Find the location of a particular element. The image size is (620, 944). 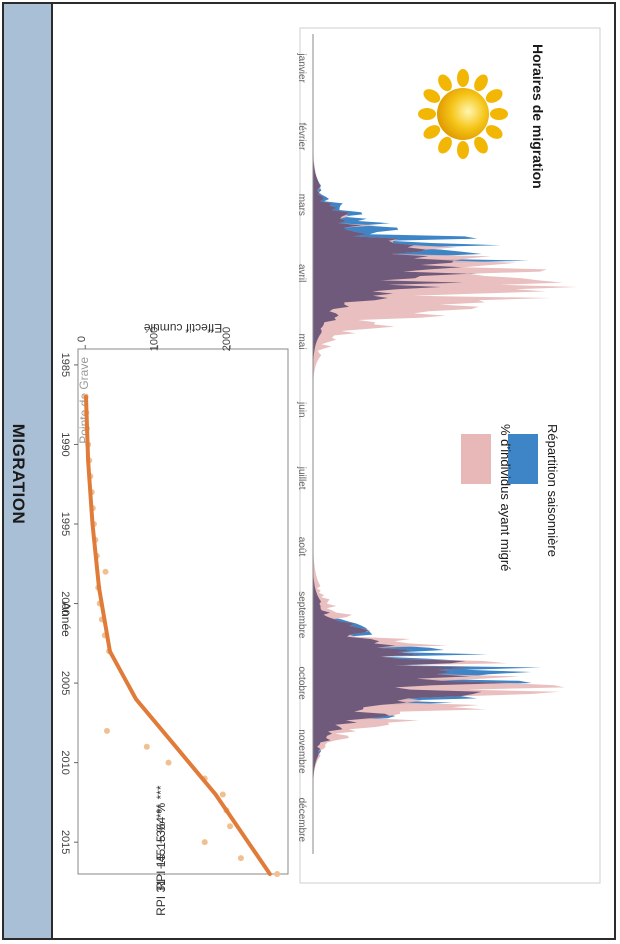

y-tick-label: 1000 is located at coordinates (155, 339).